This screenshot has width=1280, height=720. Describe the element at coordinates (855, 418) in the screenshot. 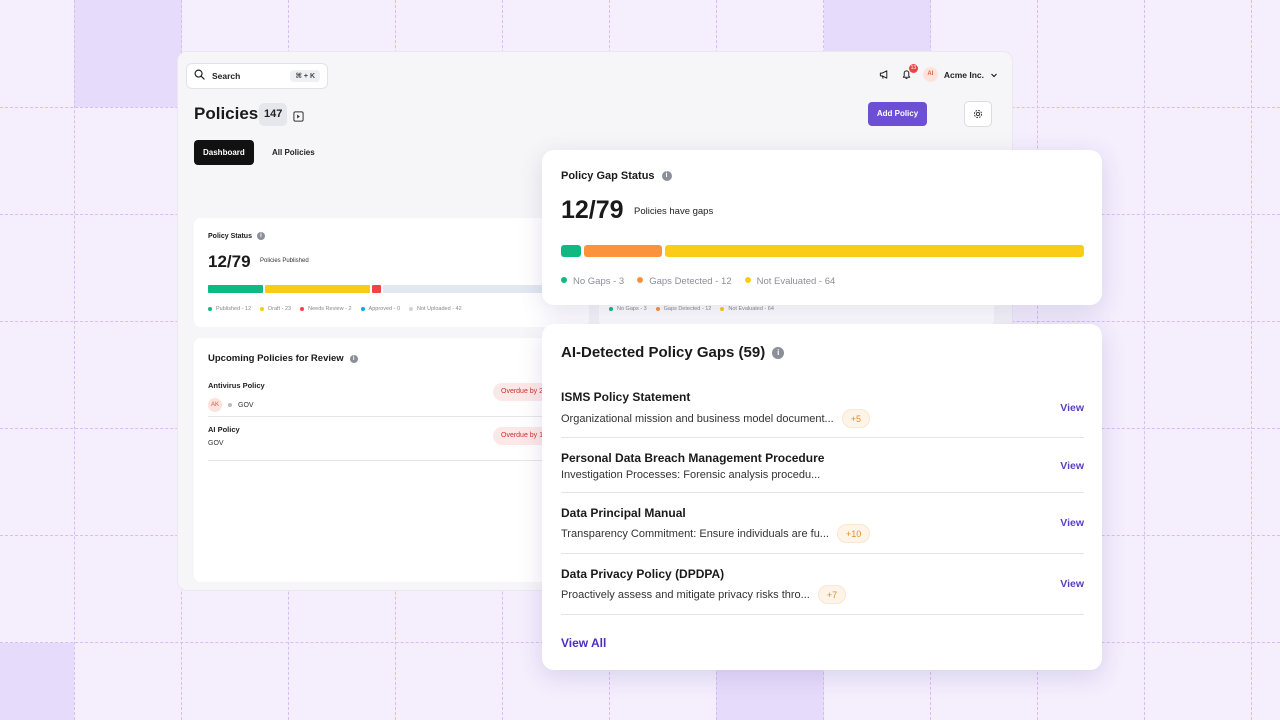

I see `more-gaps-badge: +5` at that location.